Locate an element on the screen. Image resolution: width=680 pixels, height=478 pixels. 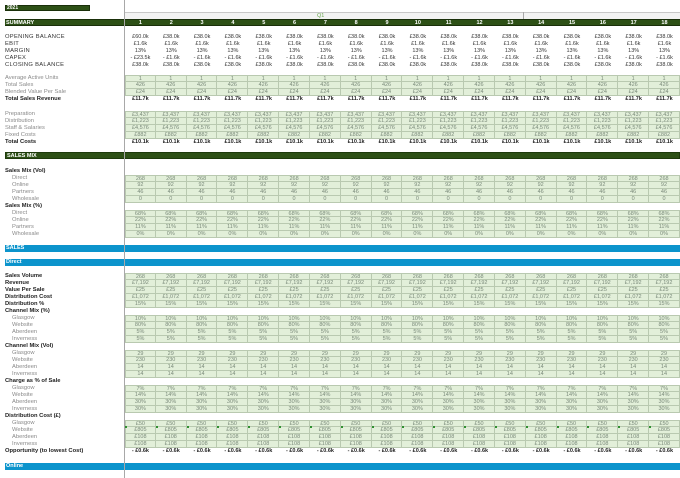
cell: £1,223 is located at coordinates (449, 121).